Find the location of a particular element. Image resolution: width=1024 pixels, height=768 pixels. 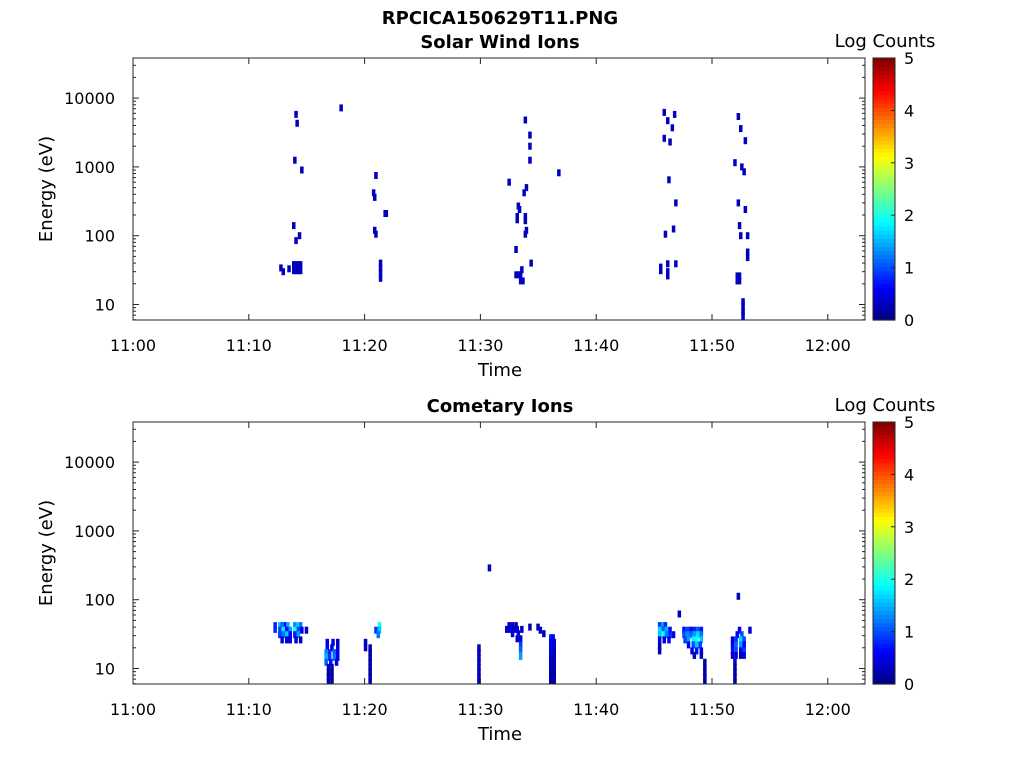

colorbar-frame is located at coordinates (884, 189).